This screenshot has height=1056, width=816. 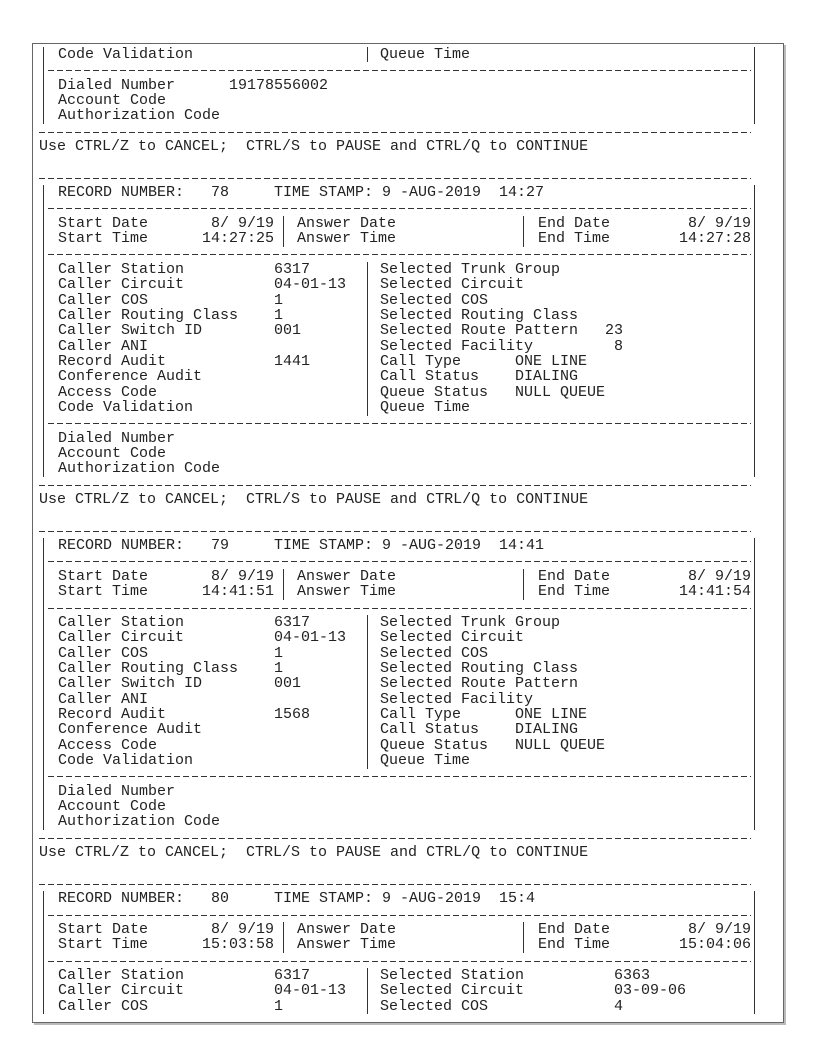 I want to click on caller-field-label: Code Validation, so click(x=126, y=407).